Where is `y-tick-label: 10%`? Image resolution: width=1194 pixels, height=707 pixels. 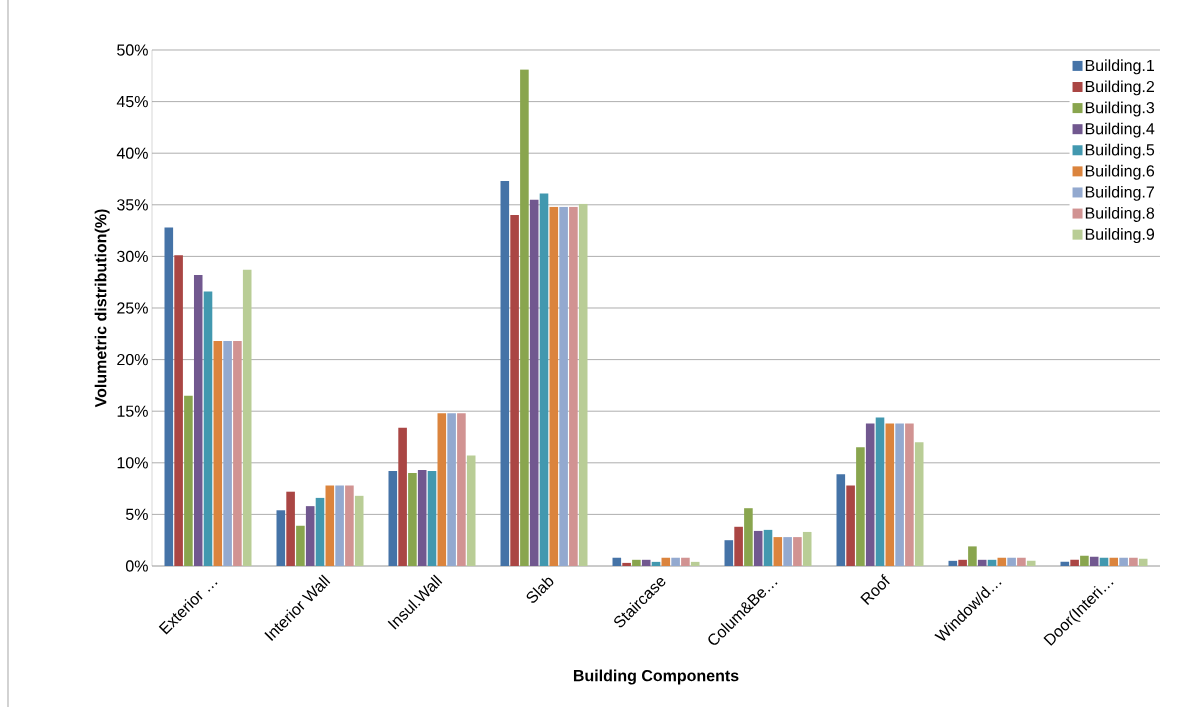 y-tick-label: 10% is located at coordinates (132, 463).